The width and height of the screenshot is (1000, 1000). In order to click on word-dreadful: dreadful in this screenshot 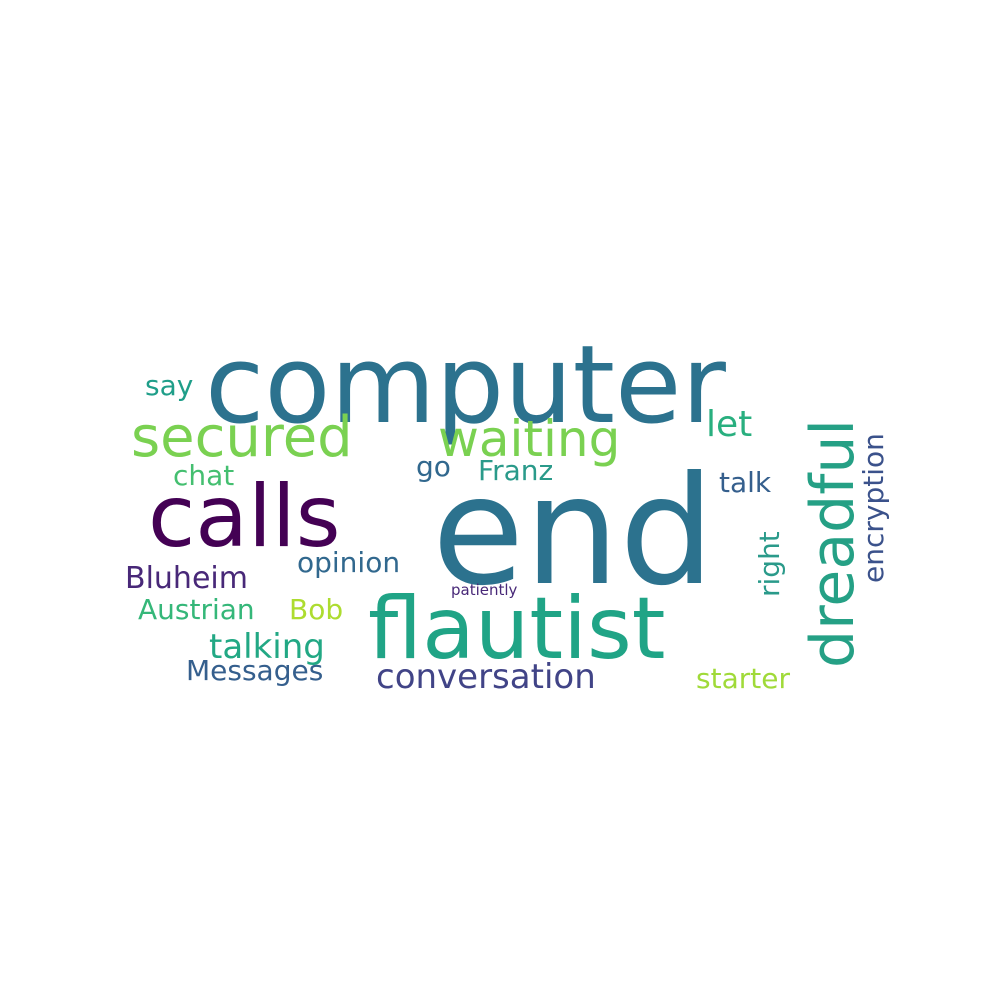, I will do `click(833, 543)`.